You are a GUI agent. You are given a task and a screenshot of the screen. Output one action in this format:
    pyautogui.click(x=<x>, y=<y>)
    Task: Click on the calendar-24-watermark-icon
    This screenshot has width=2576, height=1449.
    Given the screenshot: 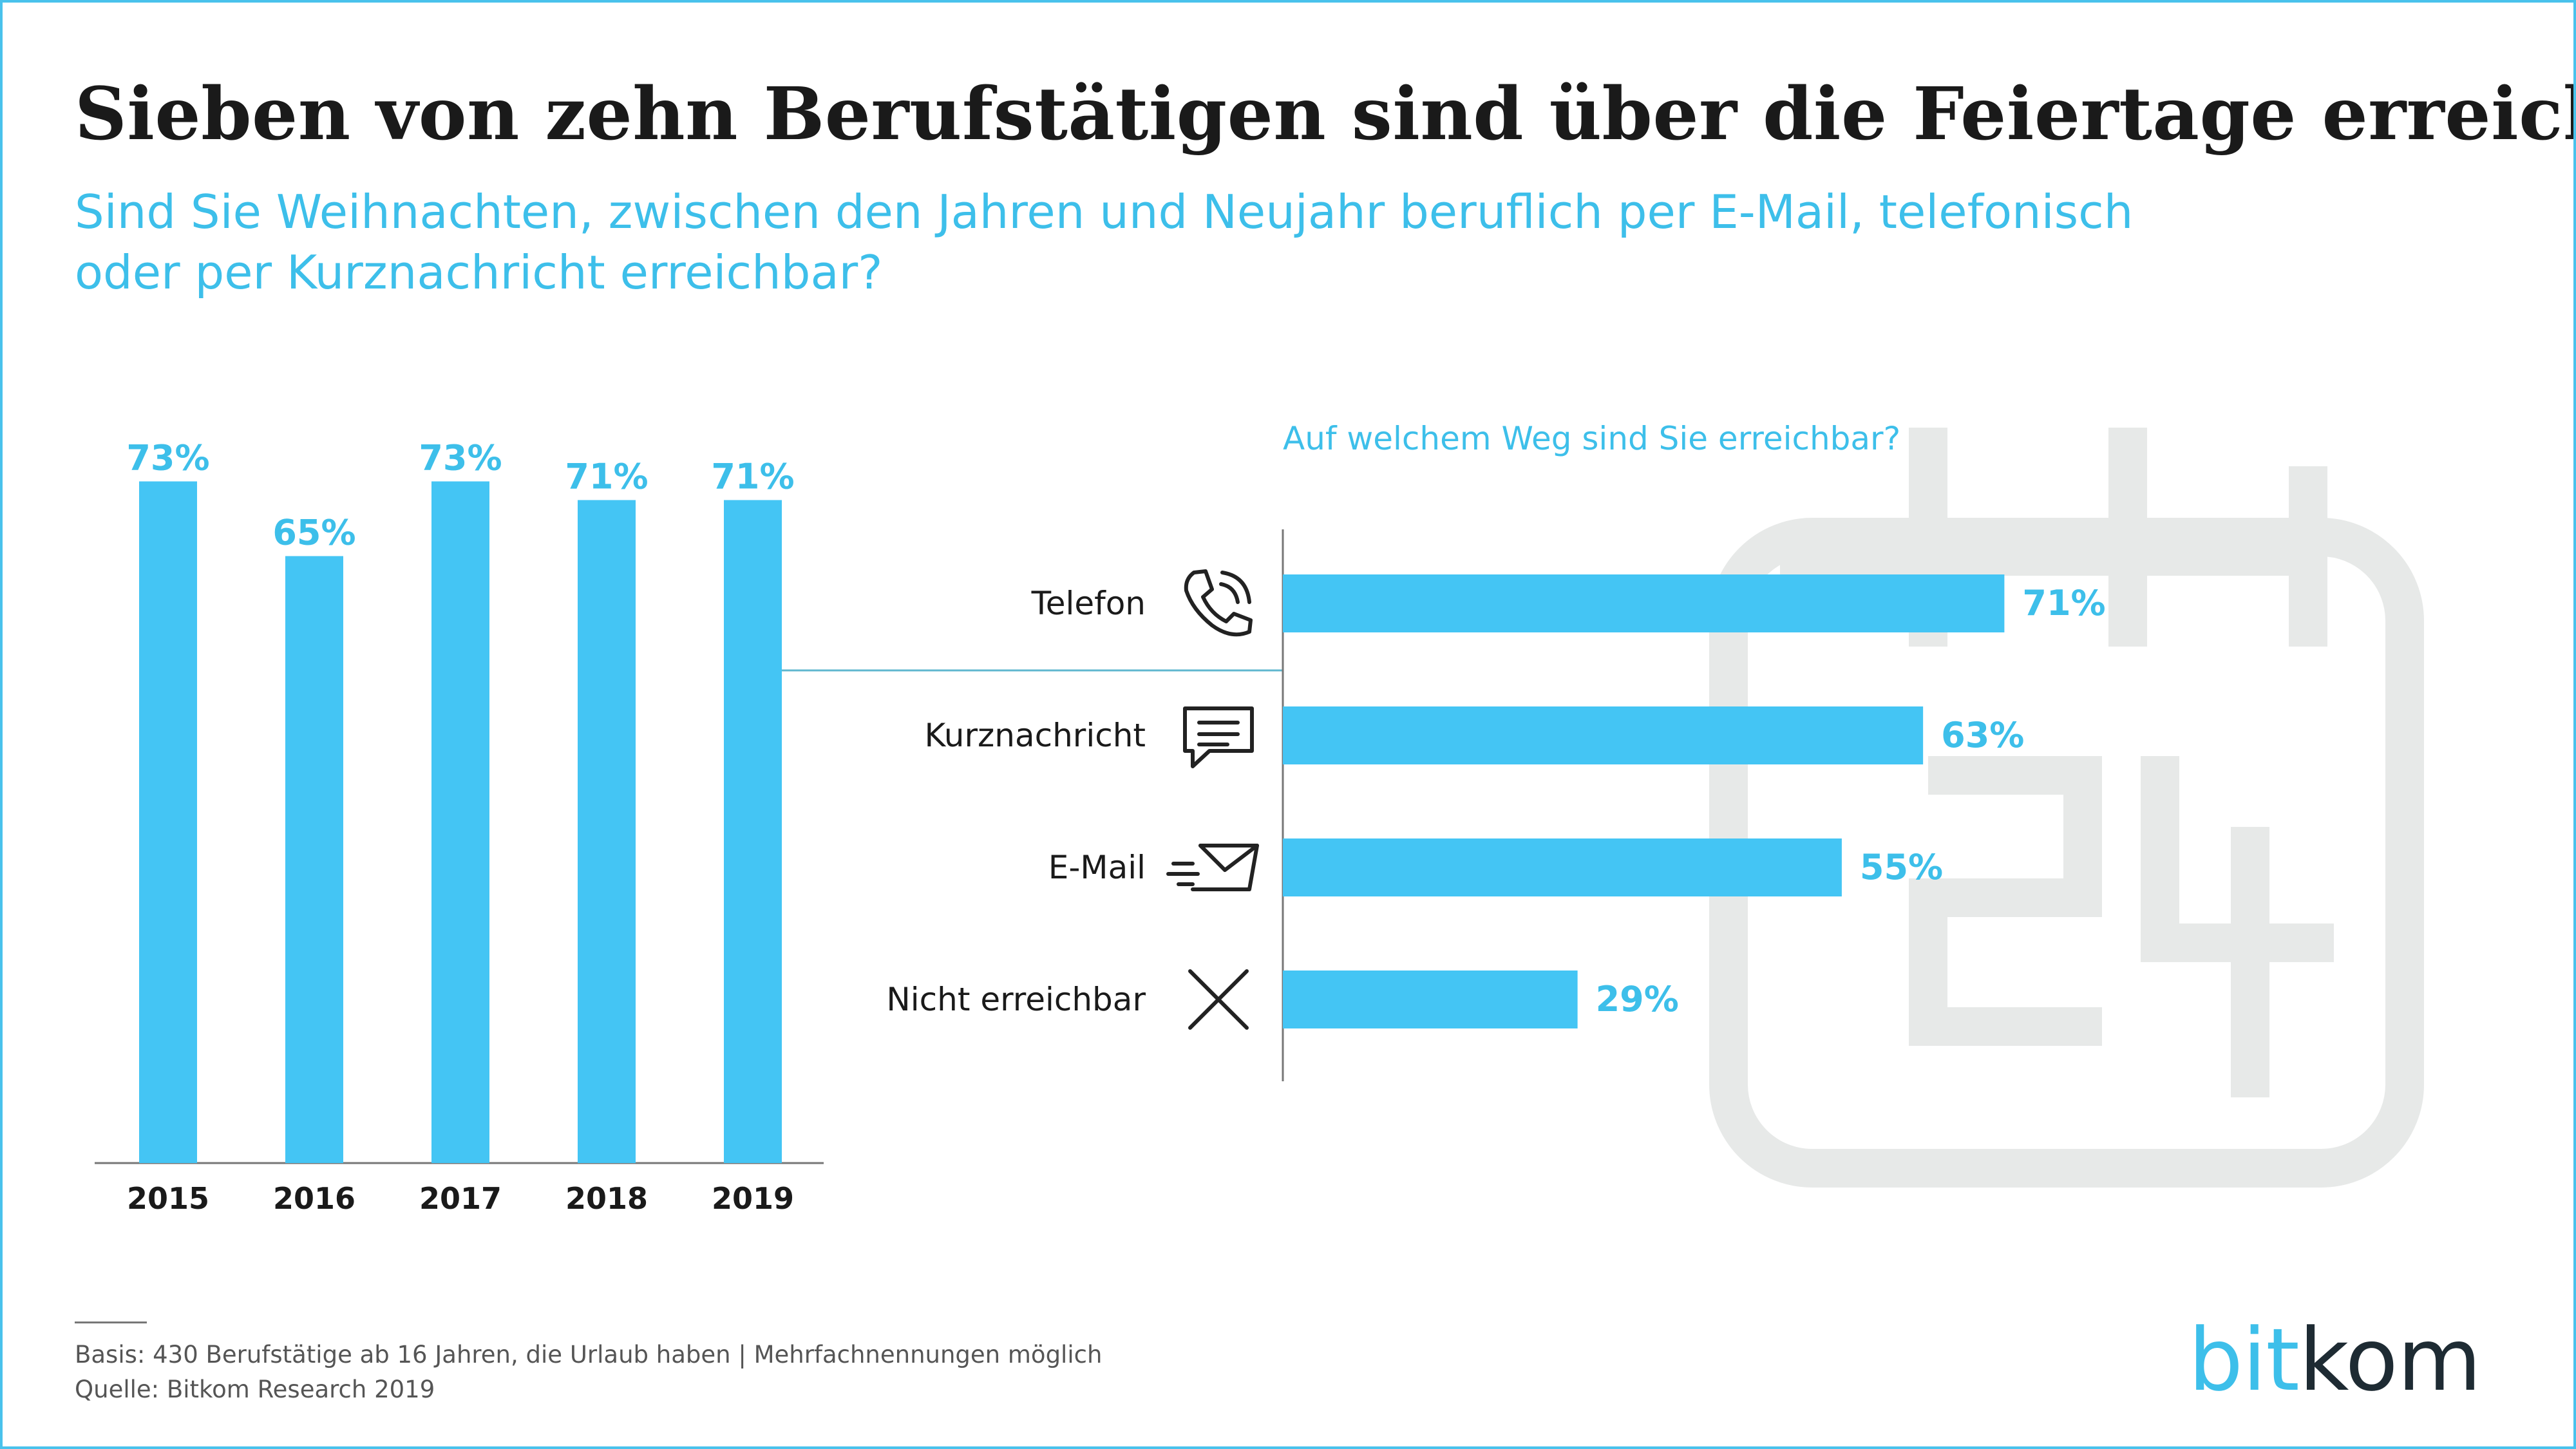 What is the action you would take?
    pyautogui.click(x=2066, y=808)
    